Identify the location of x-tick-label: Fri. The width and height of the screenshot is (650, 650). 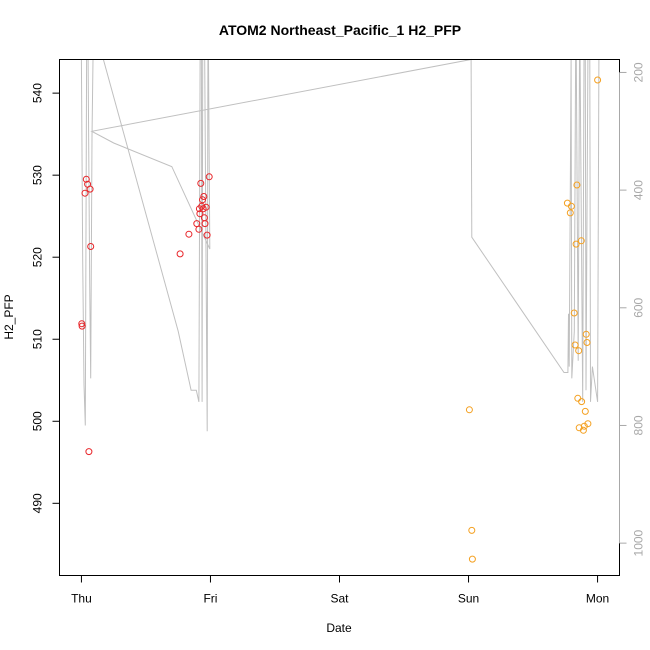
(210, 599).